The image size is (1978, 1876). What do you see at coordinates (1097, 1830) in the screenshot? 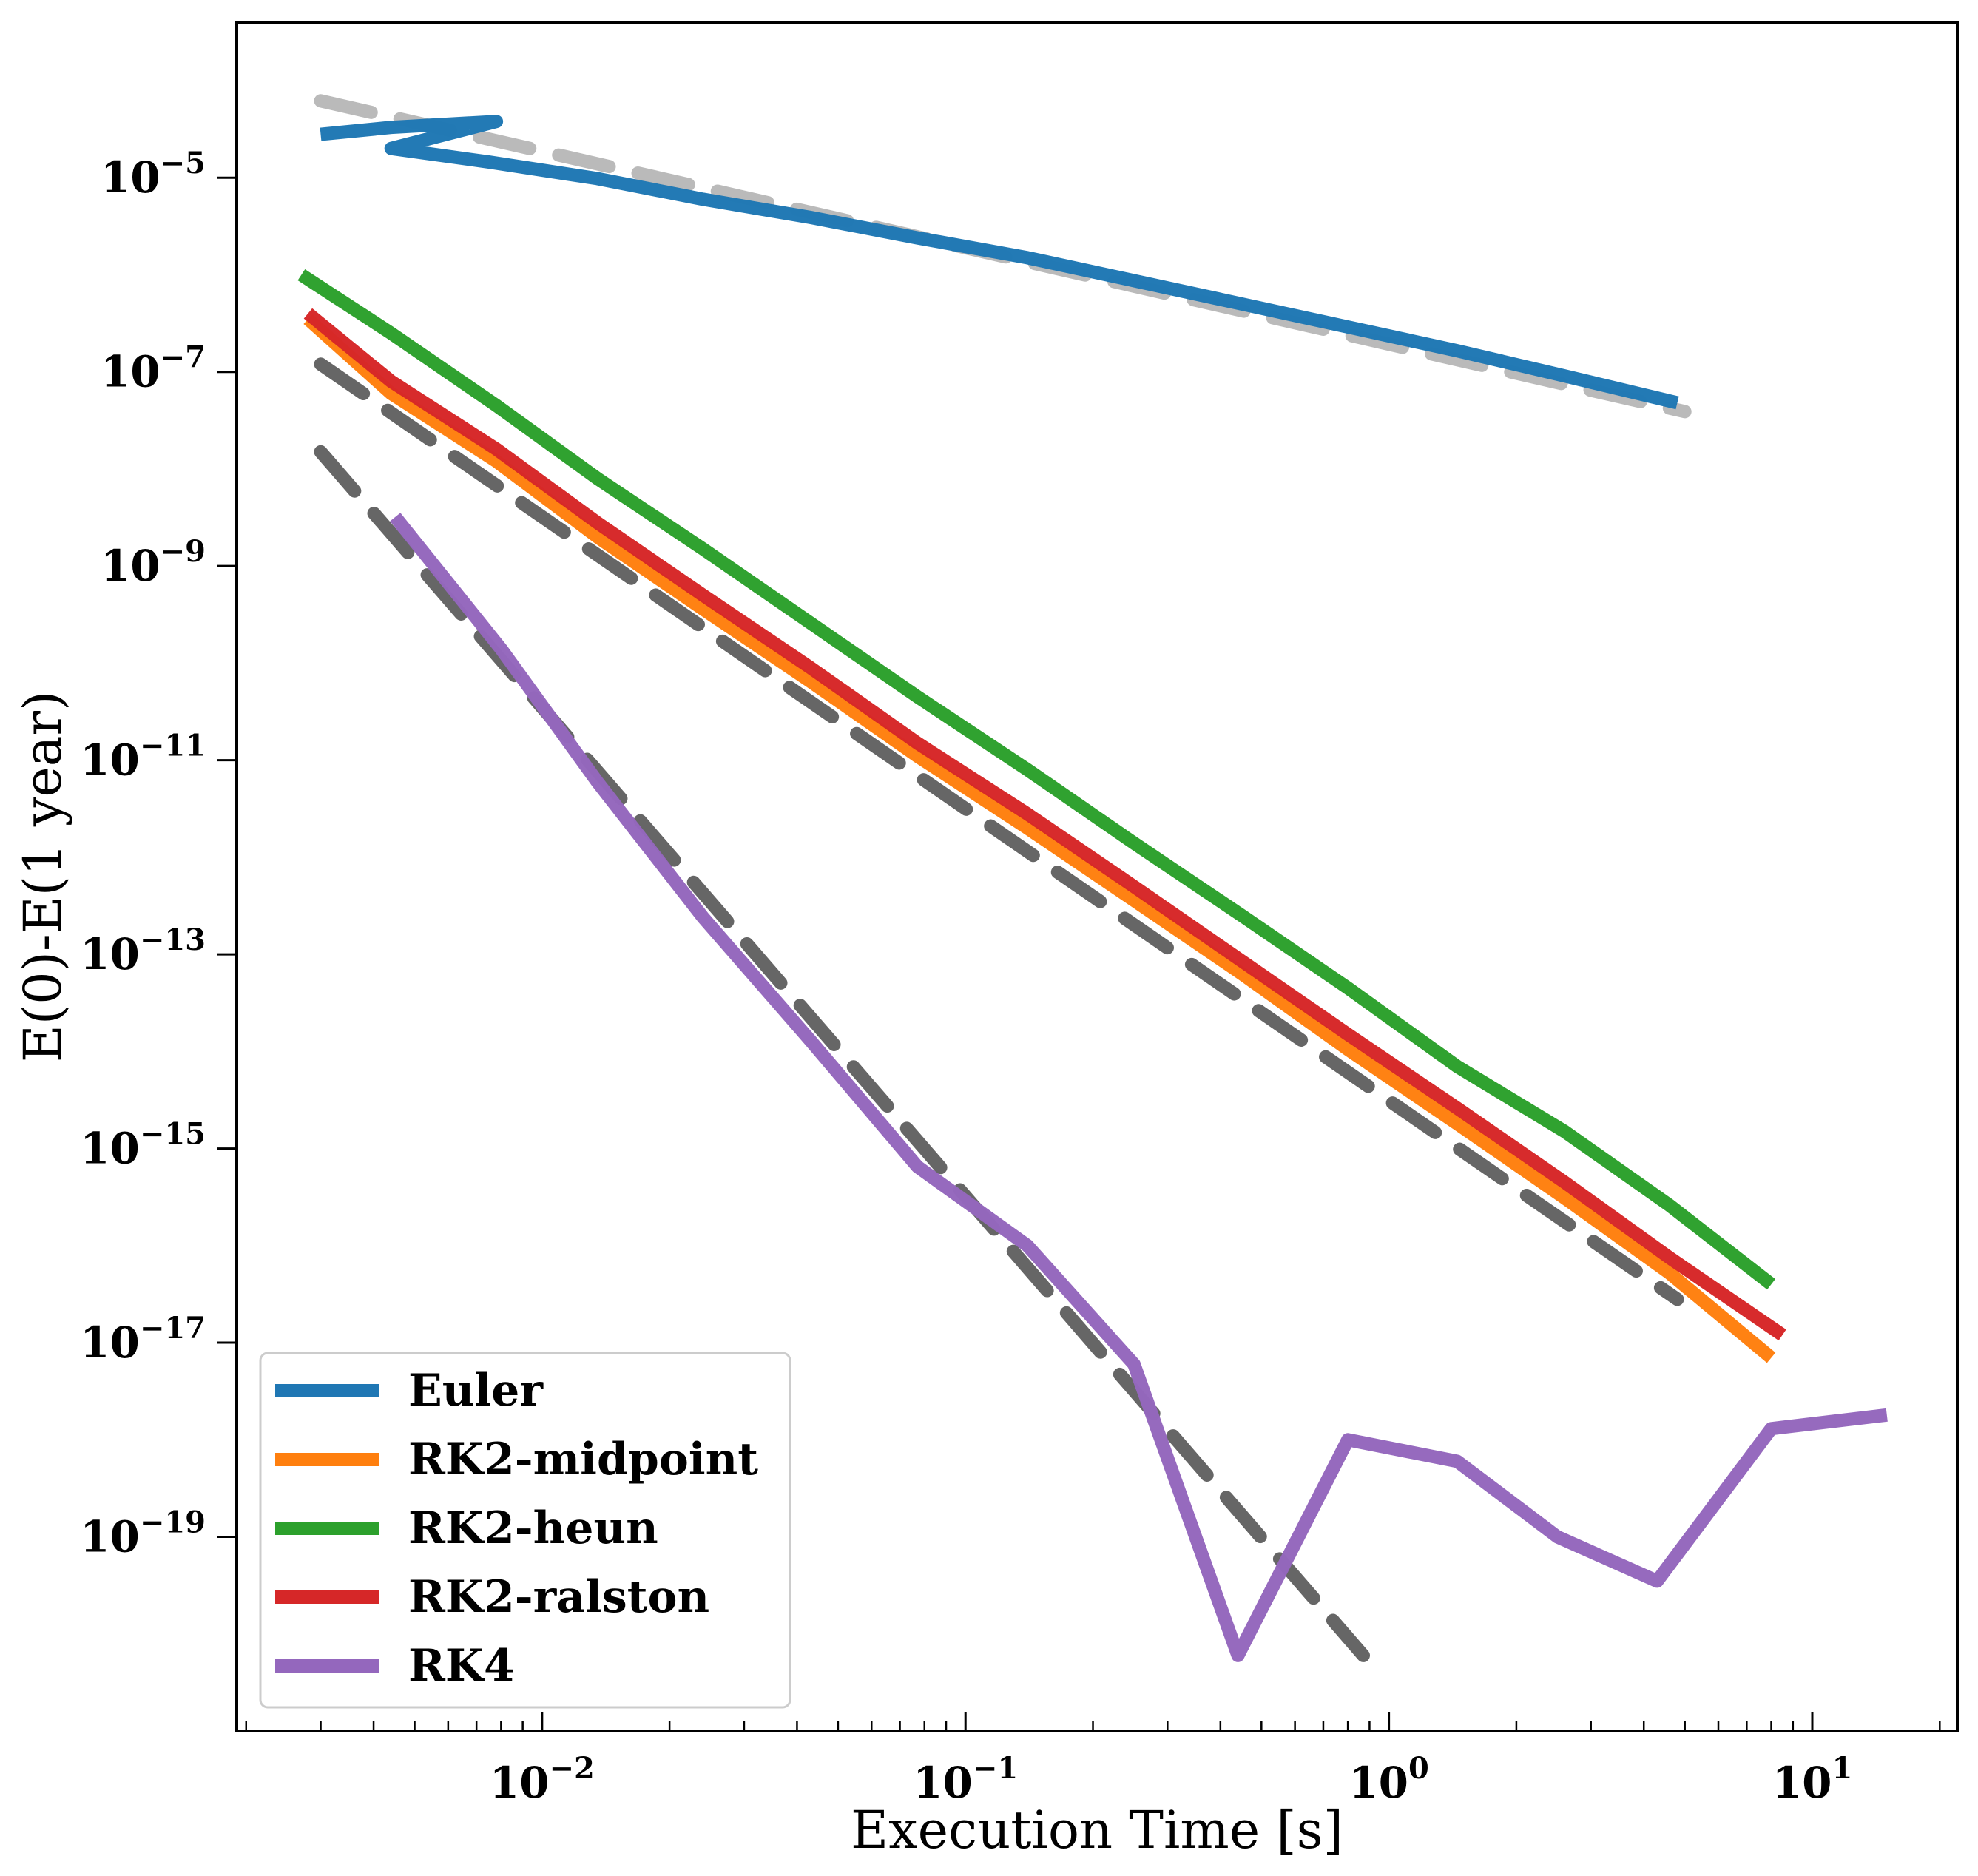
I see `x-axis-title: Execution Time [s]` at bounding box center [1097, 1830].